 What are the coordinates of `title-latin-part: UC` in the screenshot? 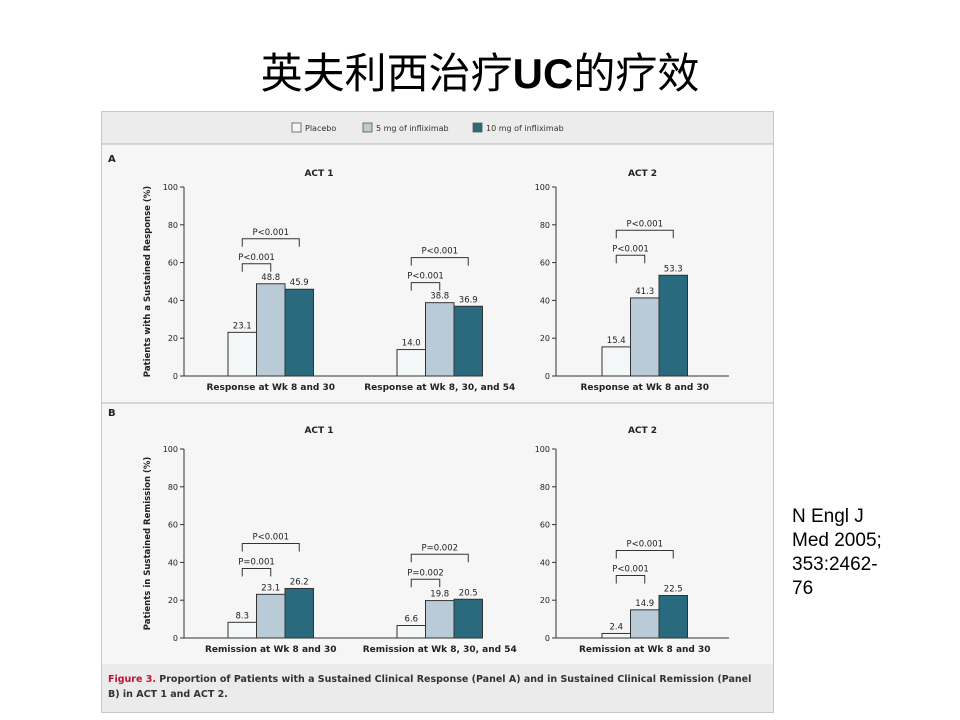 It's located at (543, 73).